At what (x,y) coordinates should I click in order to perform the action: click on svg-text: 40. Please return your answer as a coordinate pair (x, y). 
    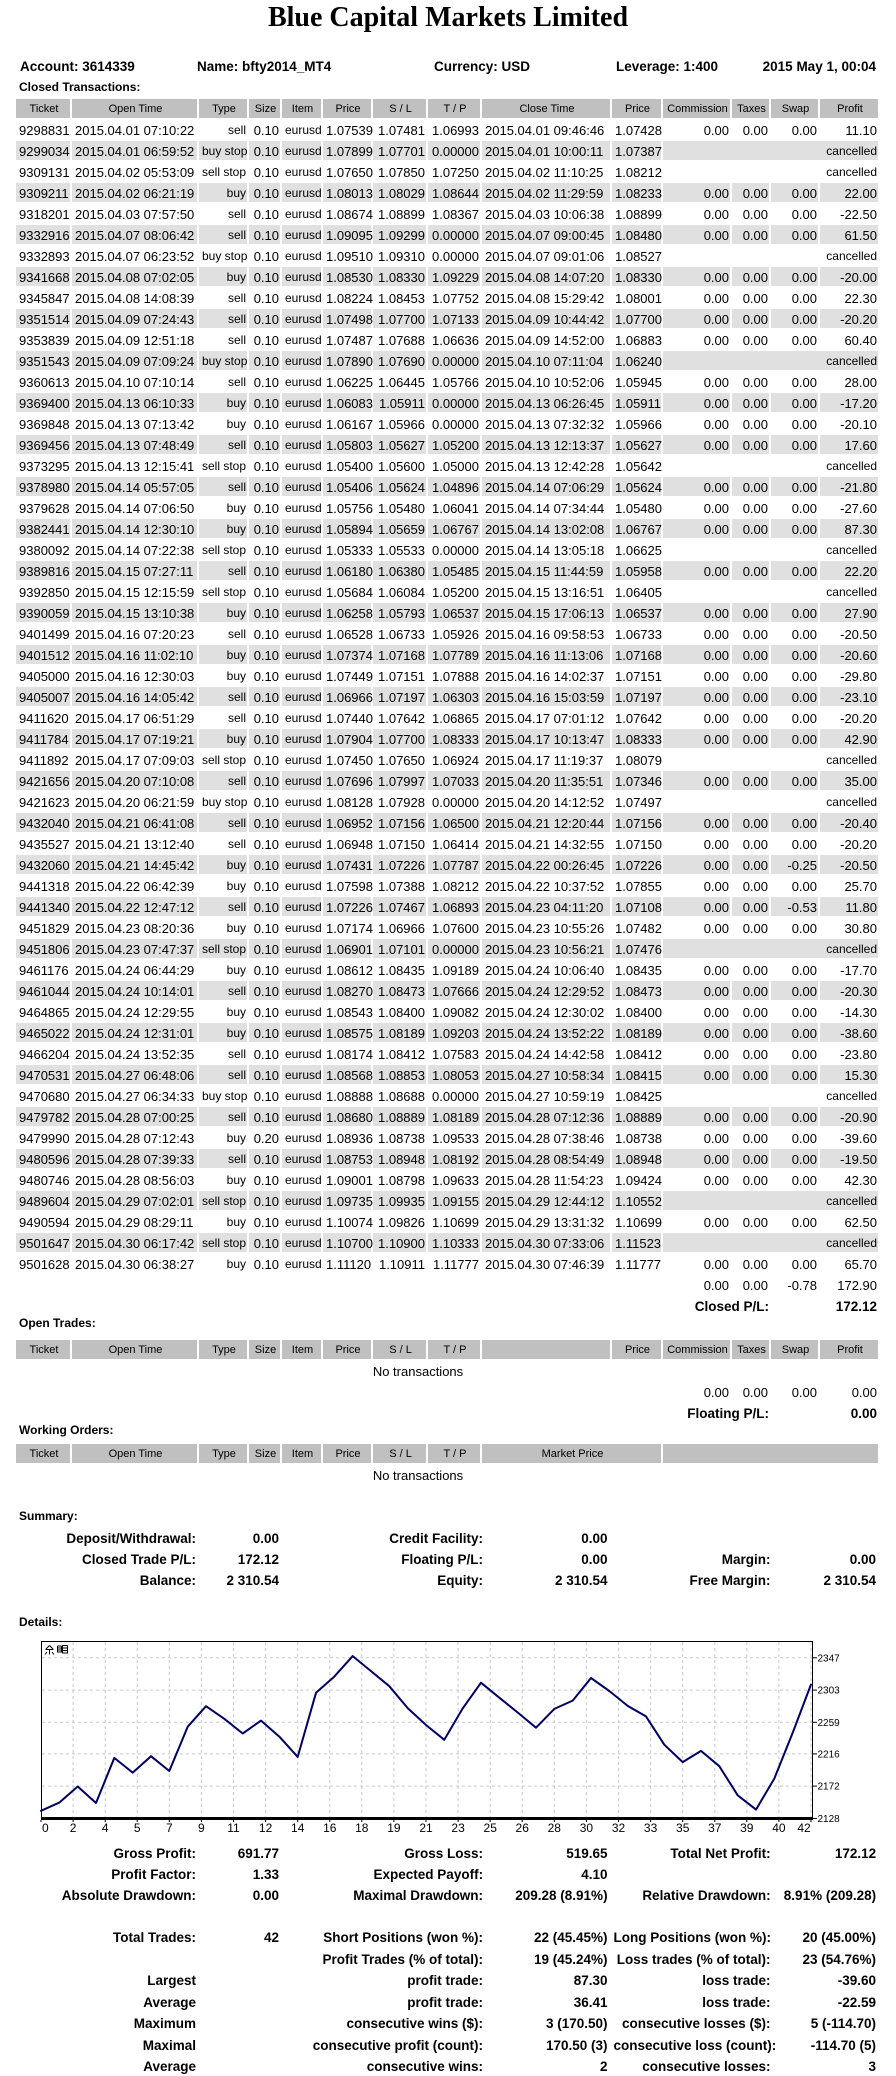
    Looking at the image, I should click on (779, 1828).